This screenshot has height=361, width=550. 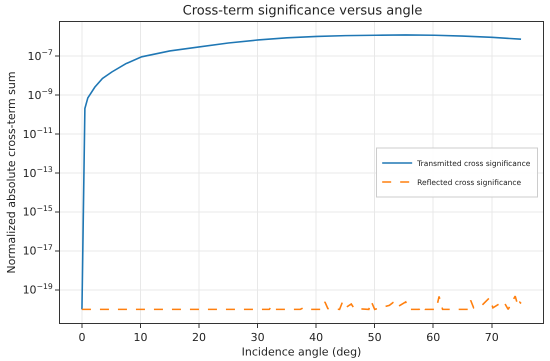 I want to click on chart-title: Cross-term significance versus angle, so click(x=302, y=11).